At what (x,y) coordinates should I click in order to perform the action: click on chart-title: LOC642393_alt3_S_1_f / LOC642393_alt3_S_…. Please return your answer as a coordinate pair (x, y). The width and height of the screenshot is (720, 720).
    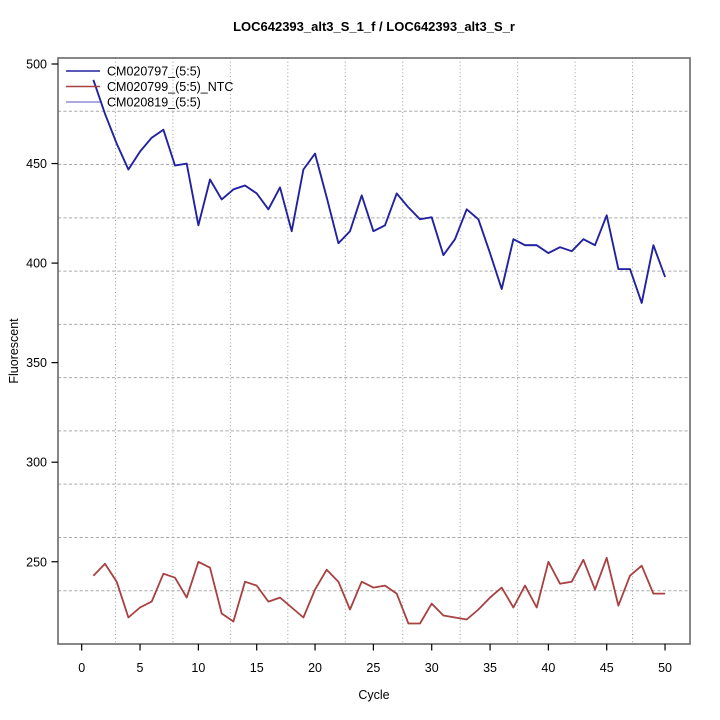
    Looking at the image, I should click on (374, 26).